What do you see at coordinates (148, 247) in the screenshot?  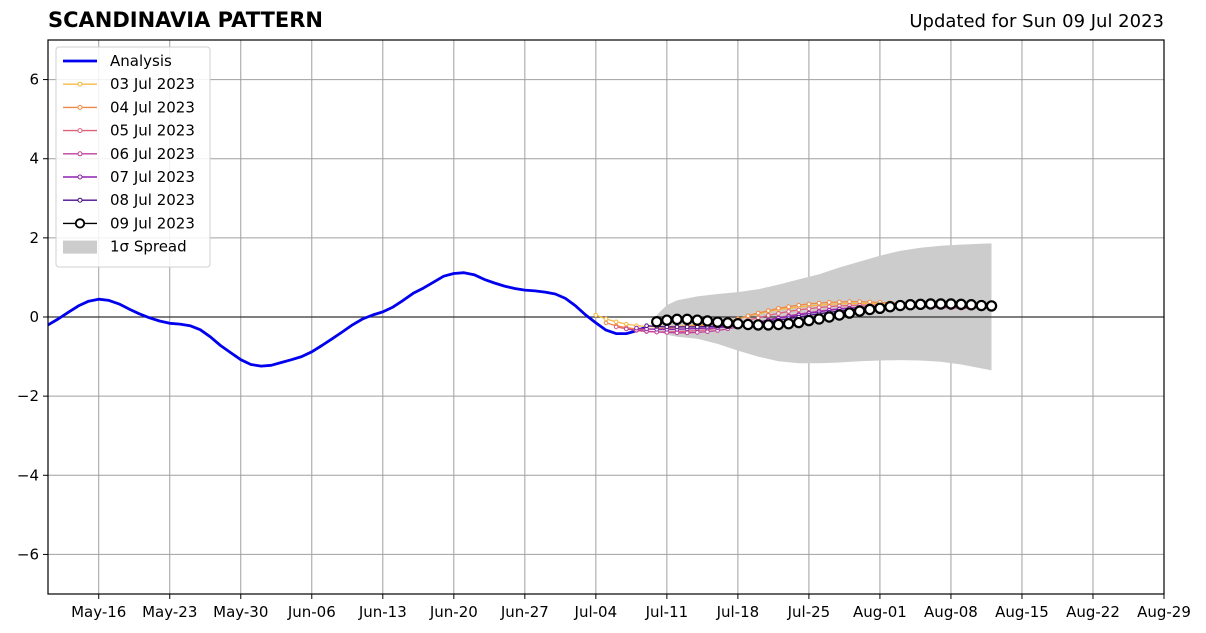 I see `legend-label: 1σ Spread` at bounding box center [148, 247].